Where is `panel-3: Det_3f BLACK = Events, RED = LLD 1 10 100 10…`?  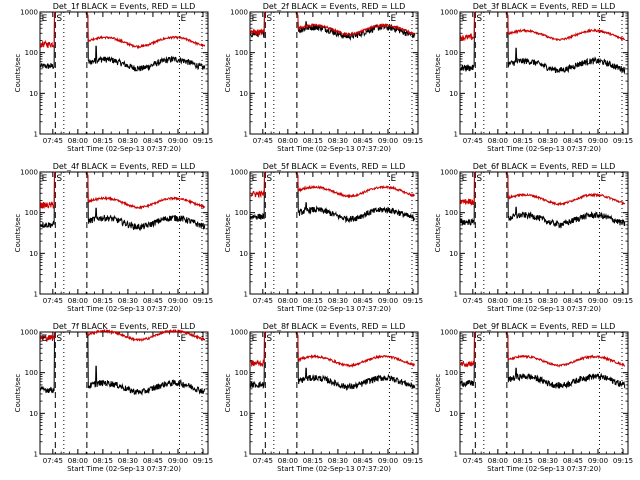 panel-3: Det_3f BLACK = Events, RED = LLD 1 10 100 10… is located at coordinates (533, 77).